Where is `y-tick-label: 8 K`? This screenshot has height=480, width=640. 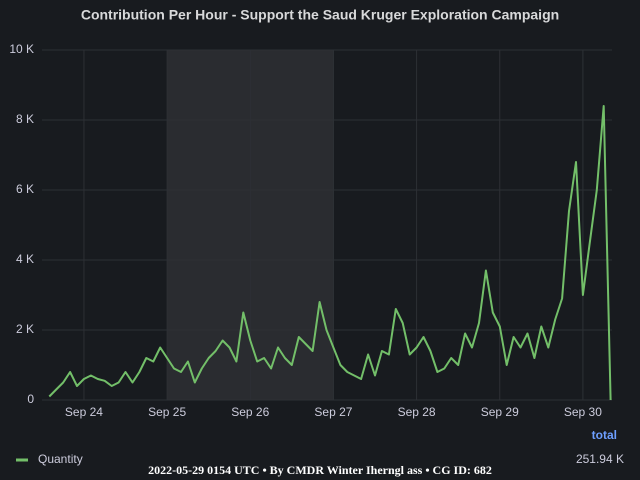 y-tick-label: 8 K is located at coordinates (25, 119).